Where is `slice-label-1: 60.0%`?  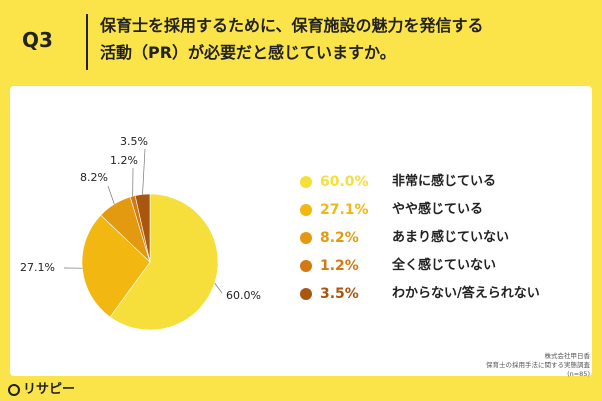
slice-label-1: 60.0% is located at coordinates (243, 295).